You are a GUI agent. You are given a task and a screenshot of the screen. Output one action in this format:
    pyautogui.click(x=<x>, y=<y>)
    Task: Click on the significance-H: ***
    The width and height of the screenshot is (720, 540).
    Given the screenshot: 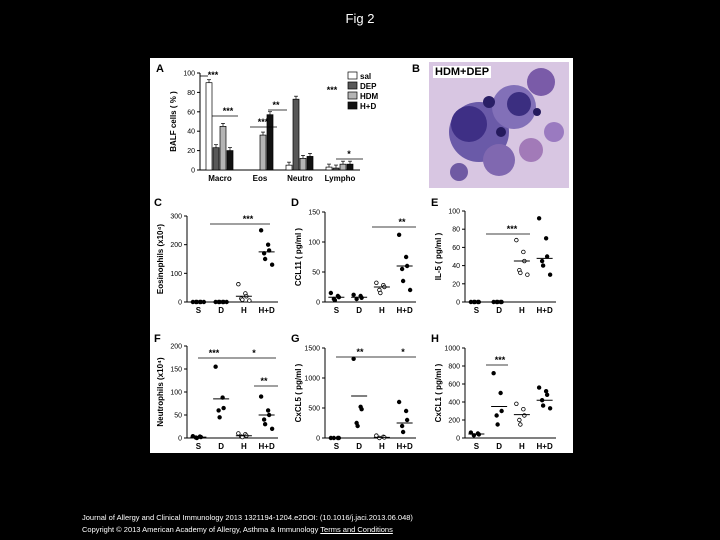 What is the action you would take?
    pyautogui.click(x=500, y=360)
    